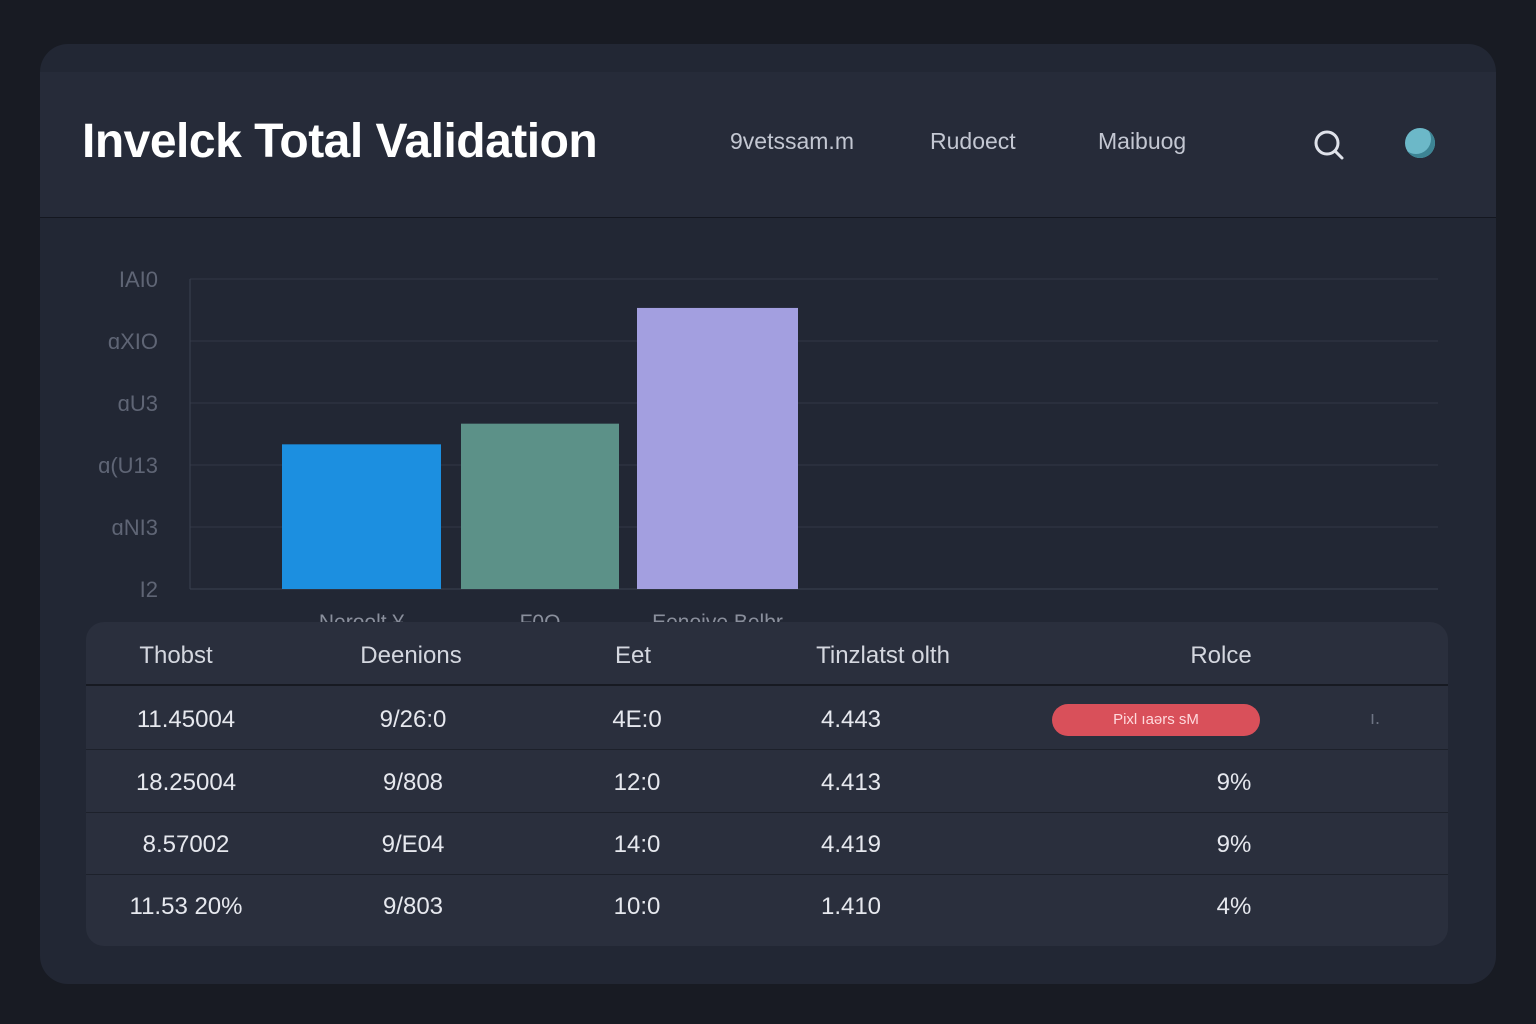 This screenshot has height=1024, width=1536. What do you see at coordinates (637, 719) in the screenshot?
I see `cell-col-3: 4E:0` at bounding box center [637, 719].